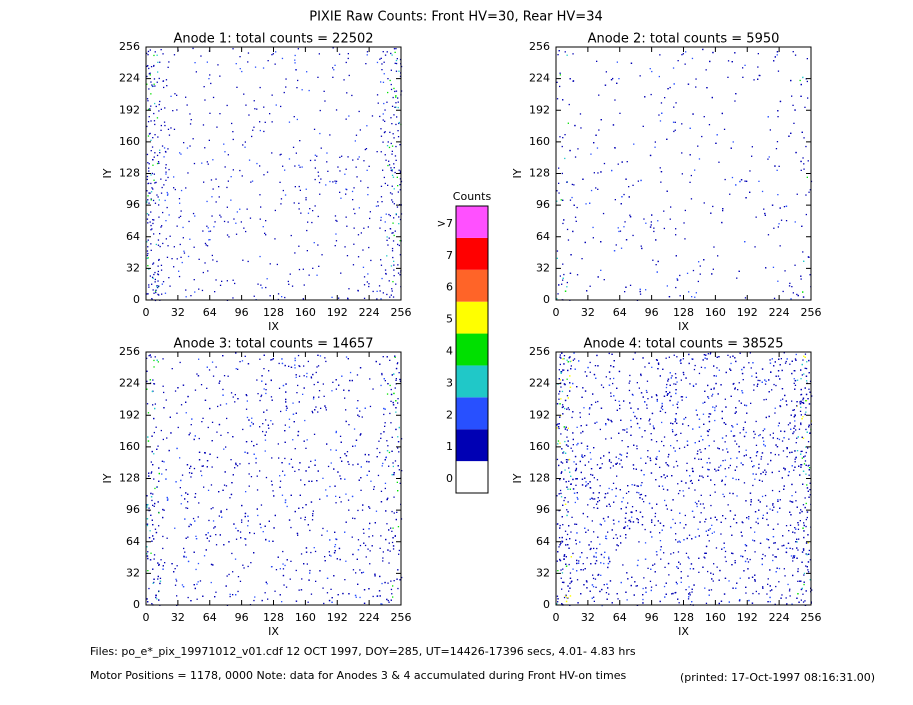  I want to click on y-tick-label: 32, so click(133, 572).